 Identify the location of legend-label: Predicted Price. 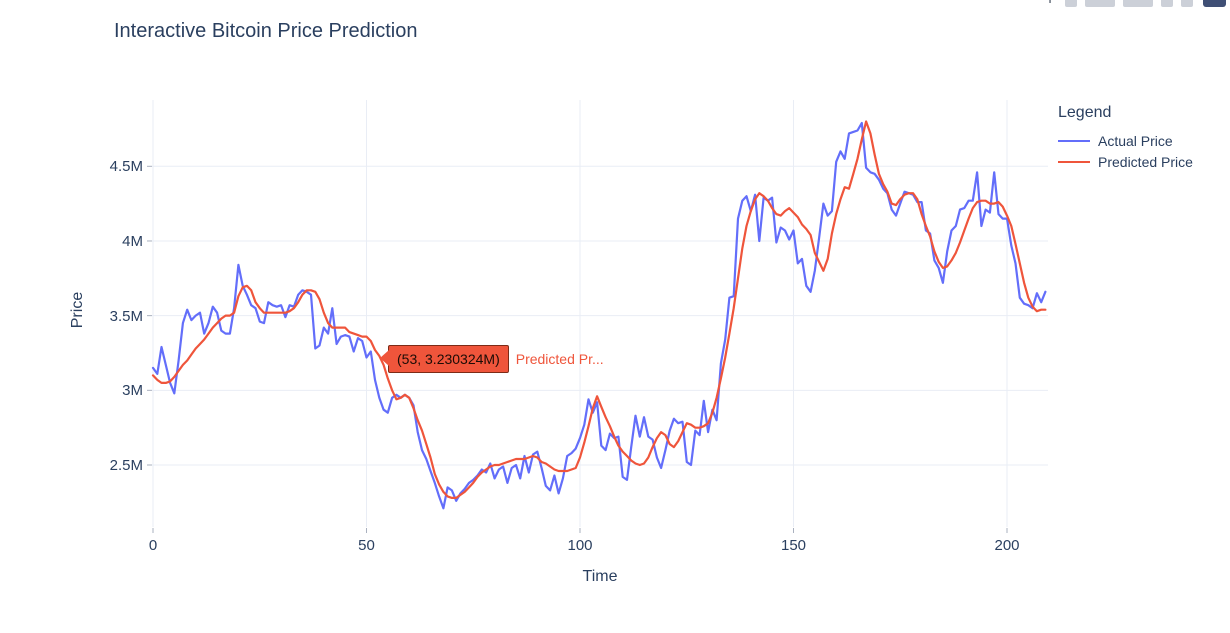
(1145, 161).